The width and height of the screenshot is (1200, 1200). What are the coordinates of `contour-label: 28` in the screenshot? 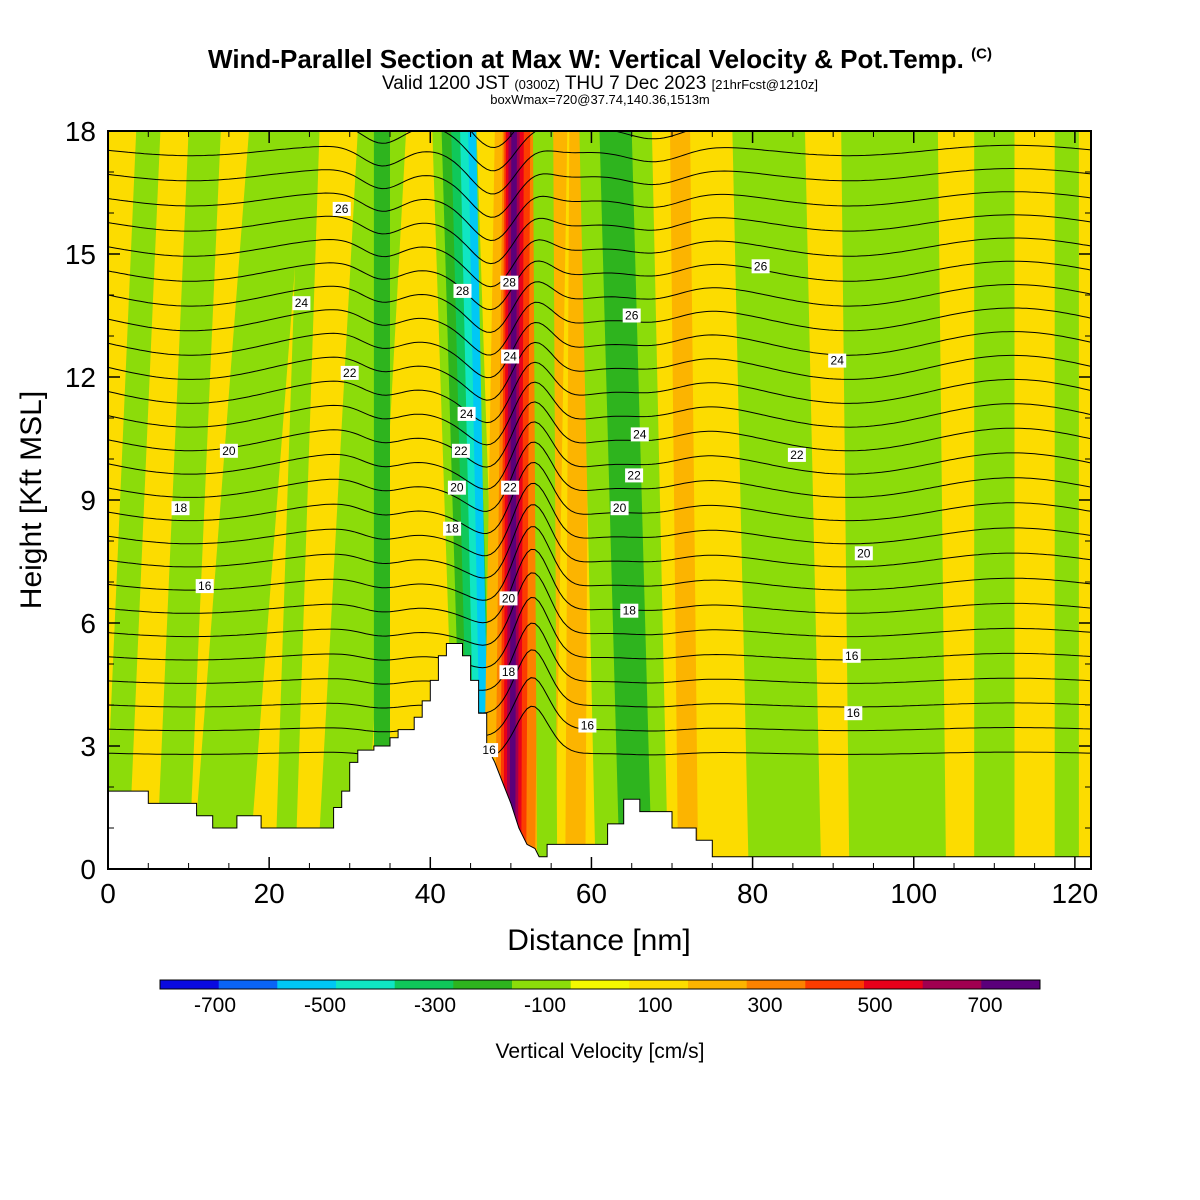 It's located at (509, 282).